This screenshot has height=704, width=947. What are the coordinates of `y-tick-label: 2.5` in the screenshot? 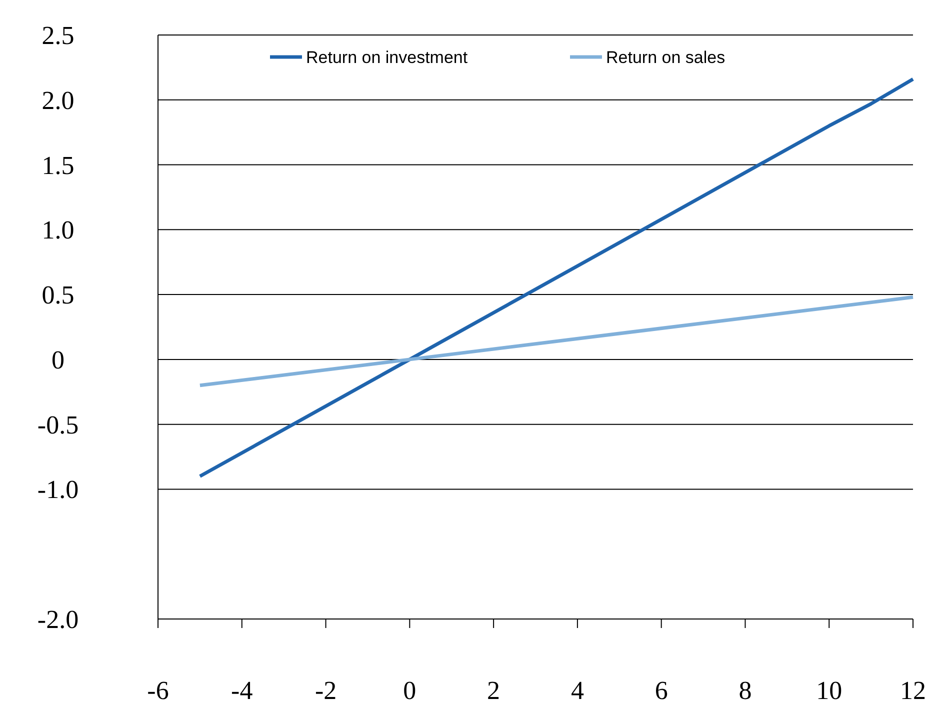 It's located at (58, 35).